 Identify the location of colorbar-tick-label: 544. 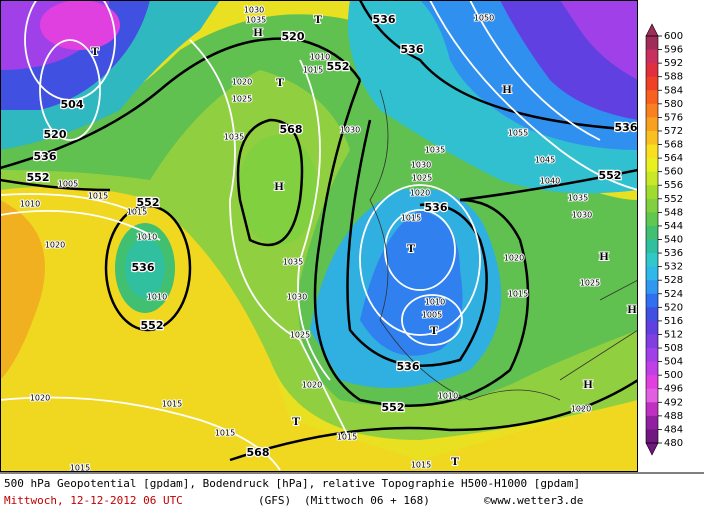
(673, 226).